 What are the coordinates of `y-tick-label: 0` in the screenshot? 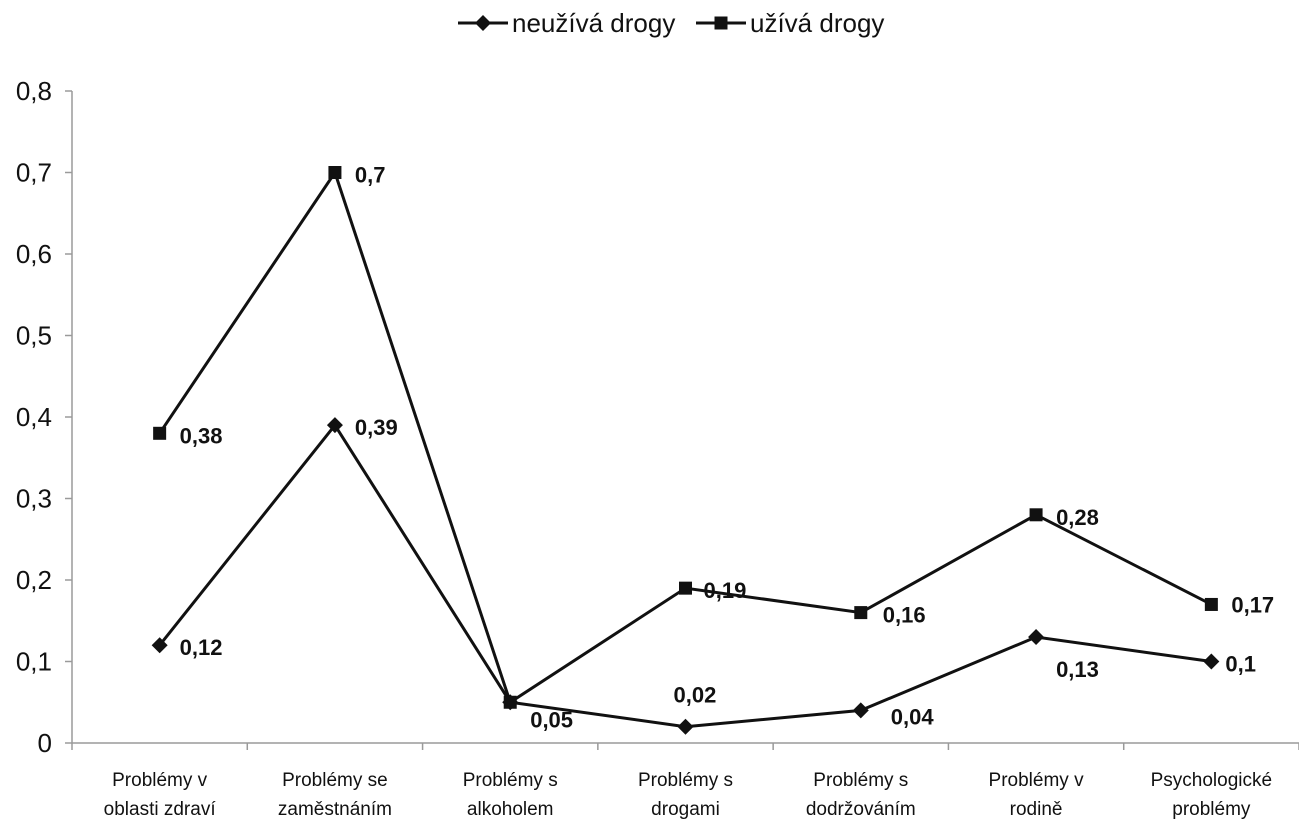 It's located at (45, 743).